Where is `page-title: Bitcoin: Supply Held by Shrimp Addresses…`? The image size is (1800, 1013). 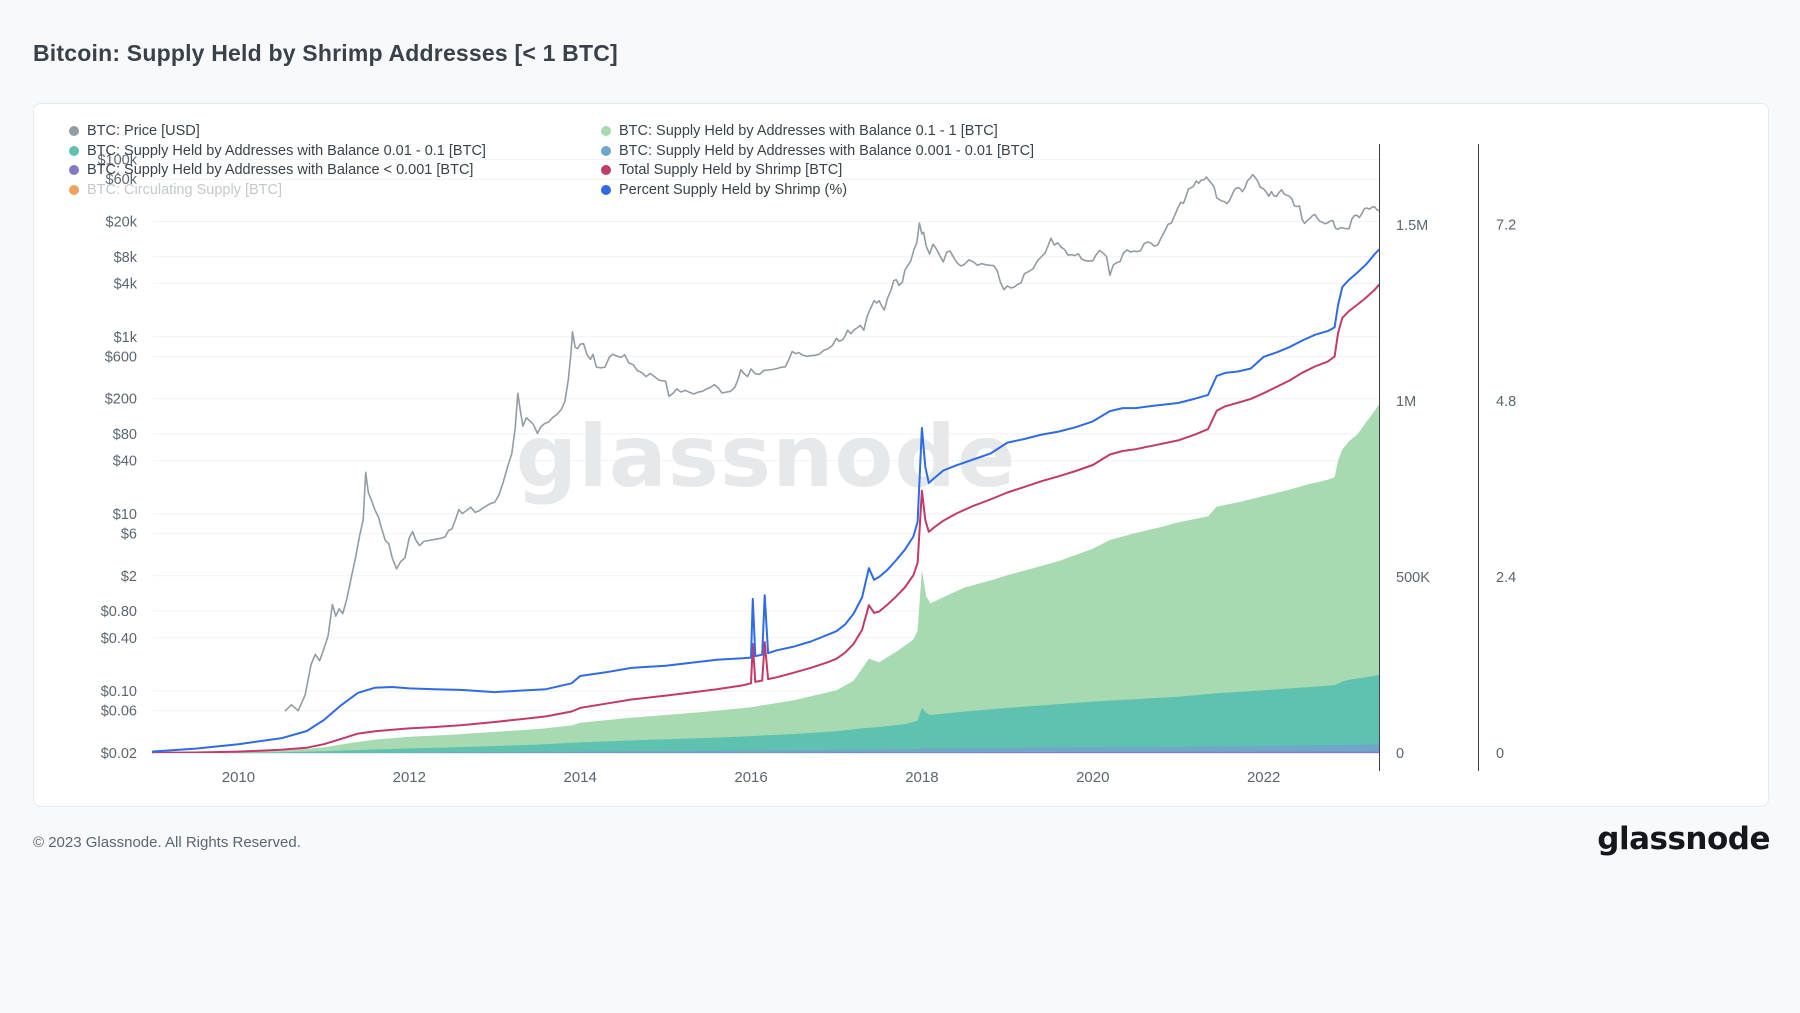
page-title: Bitcoin: Supply Held by Shrimp Addresses… is located at coordinates (325, 53).